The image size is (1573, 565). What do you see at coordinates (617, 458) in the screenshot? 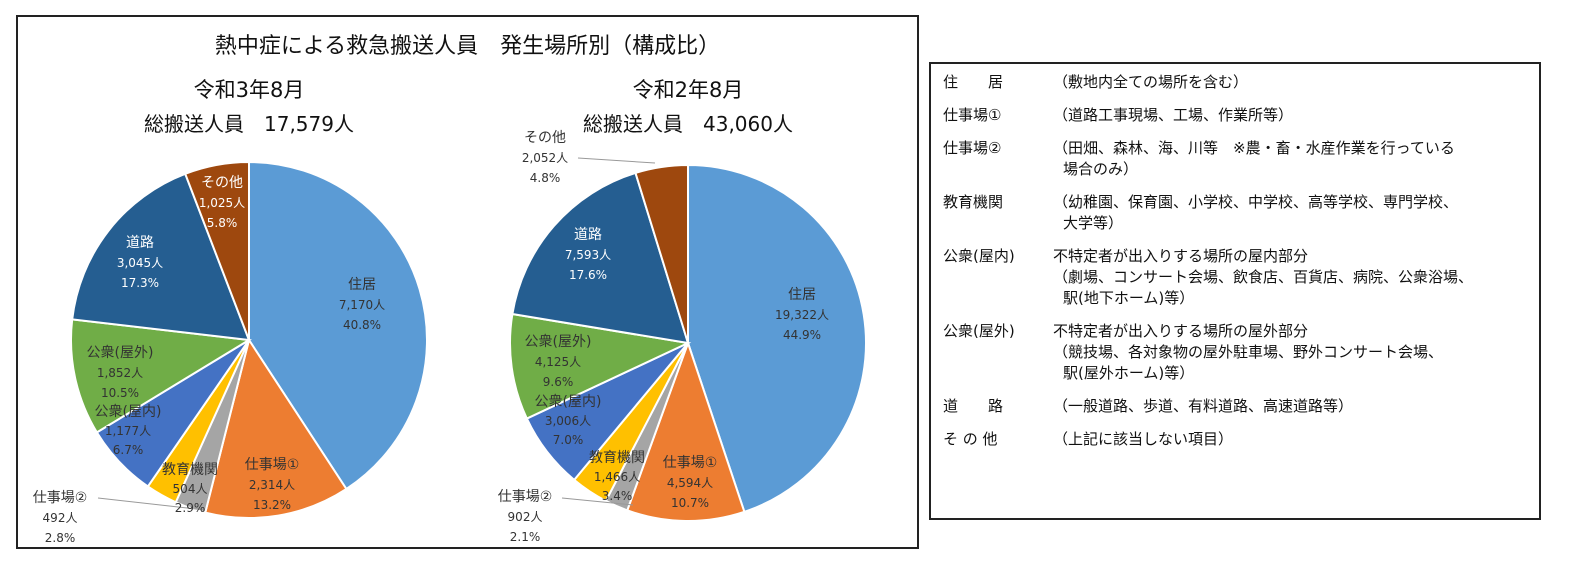
I see `slice-category-label: 教育機関` at bounding box center [617, 458].